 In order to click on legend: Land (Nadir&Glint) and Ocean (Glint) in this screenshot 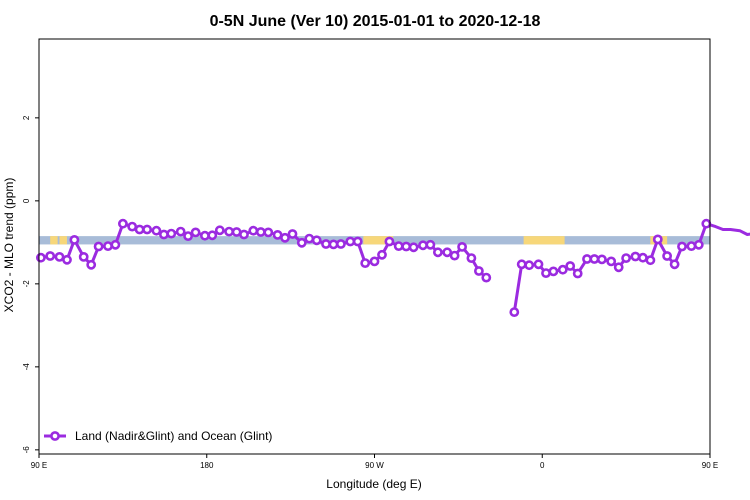, I will do `click(158, 436)`.